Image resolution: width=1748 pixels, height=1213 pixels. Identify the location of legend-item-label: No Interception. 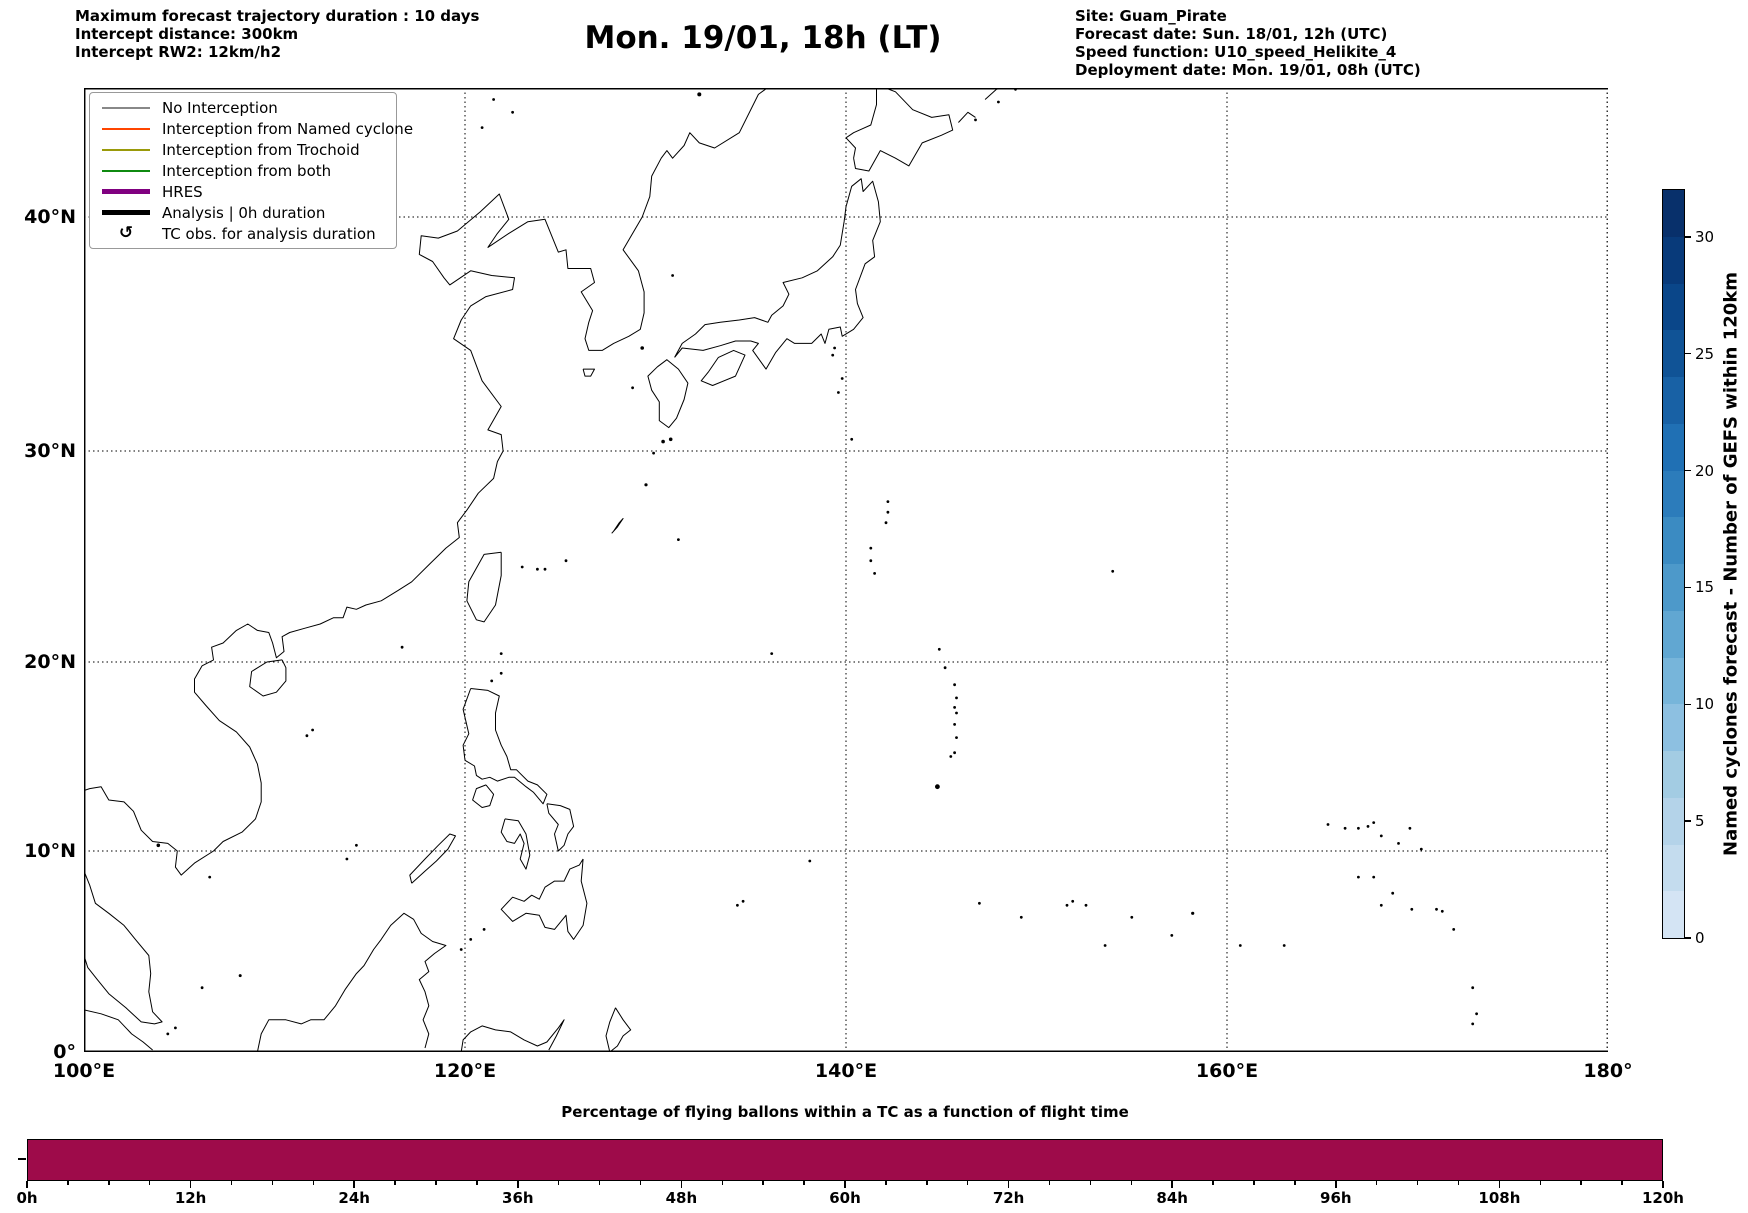
(220, 107).